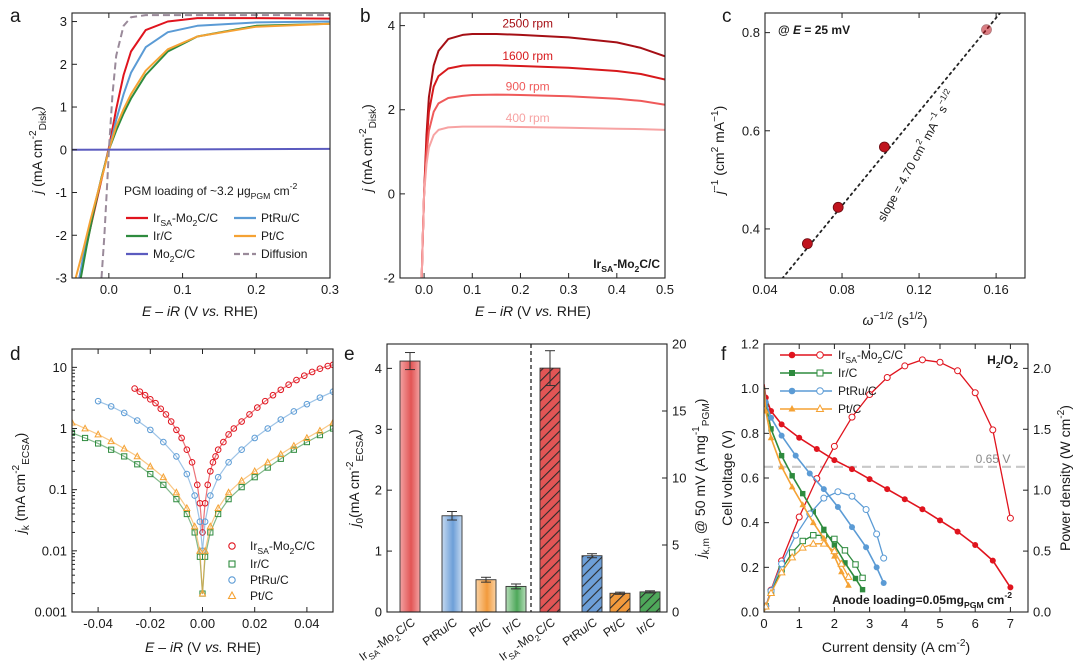 This screenshot has width=1080, height=662. What do you see at coordinates (883, 316) in the screenshot?
I see `text-part: −1/2` at bounding box center [883, 316].